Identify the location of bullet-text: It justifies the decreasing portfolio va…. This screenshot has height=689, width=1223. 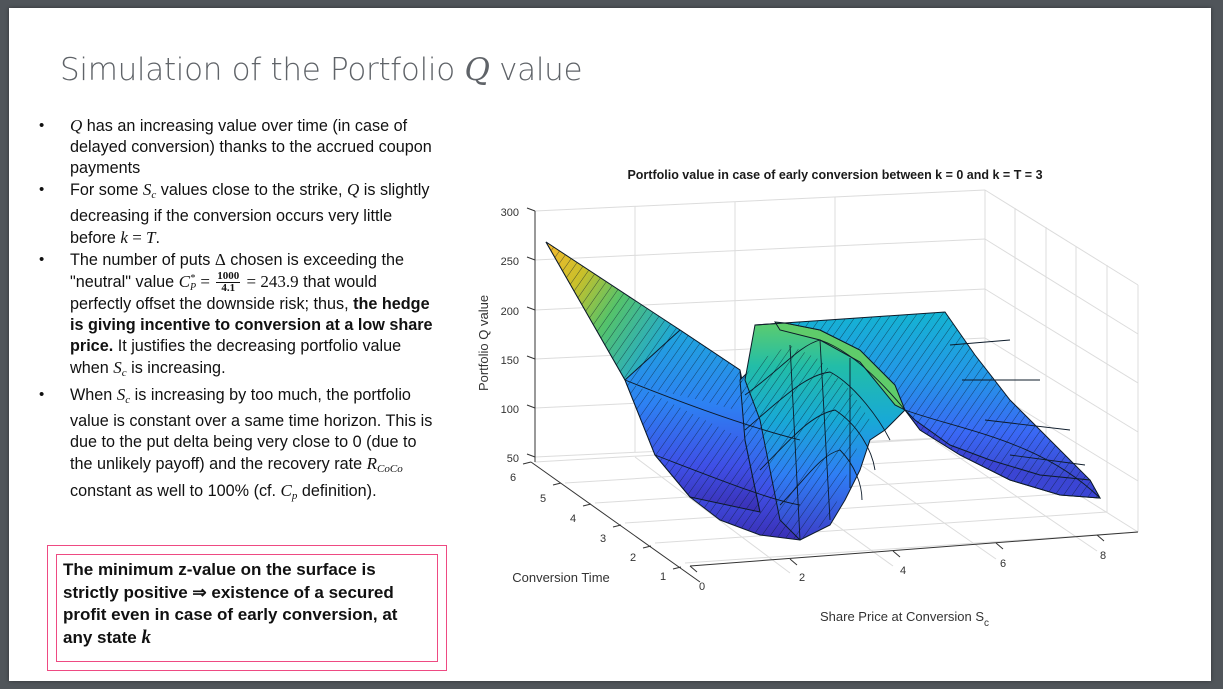
(236, 357).